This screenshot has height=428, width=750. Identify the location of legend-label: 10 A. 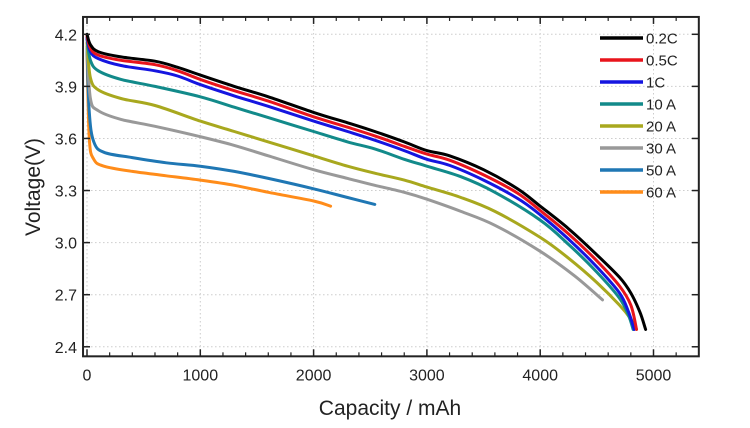
(661, 105).